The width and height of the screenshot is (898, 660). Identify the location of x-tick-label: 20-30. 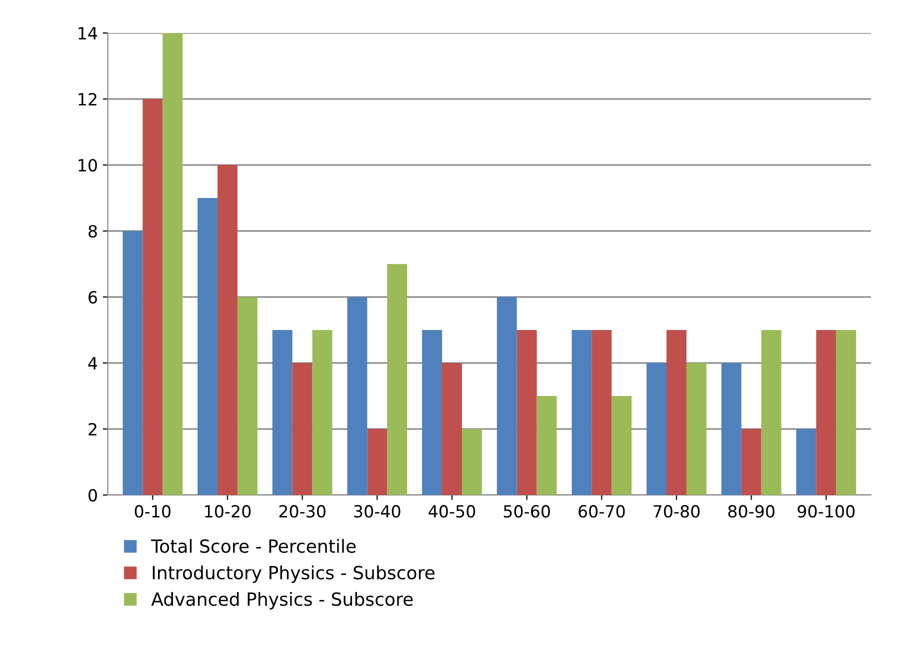
(302, 511).